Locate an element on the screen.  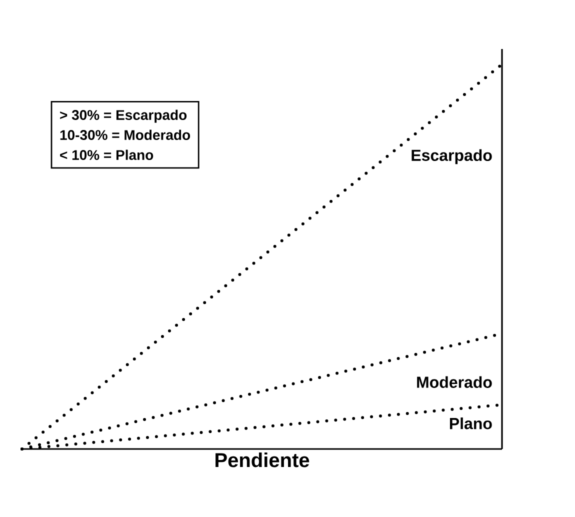
series-label: Escarpado is located at coordinates (452, 156).